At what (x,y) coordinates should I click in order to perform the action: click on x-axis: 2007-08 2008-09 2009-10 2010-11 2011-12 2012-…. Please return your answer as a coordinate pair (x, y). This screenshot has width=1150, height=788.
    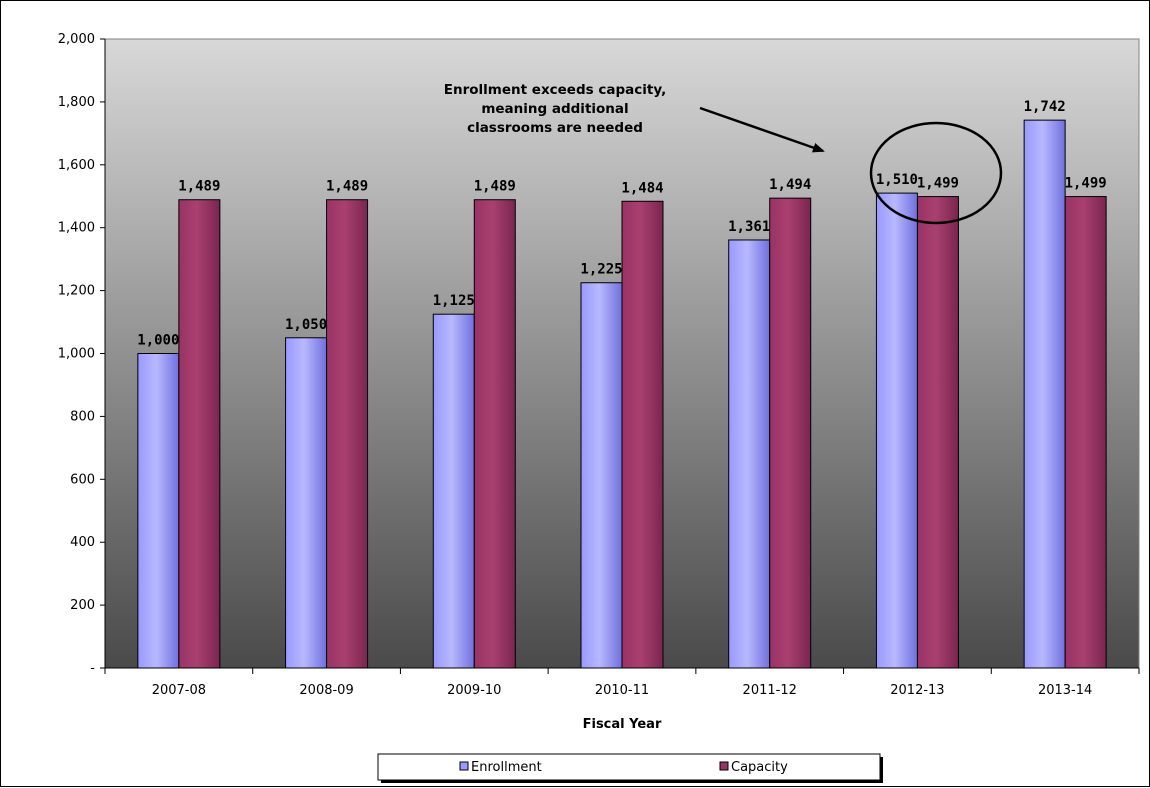
    Looking at the image, I should click on (622, 682).